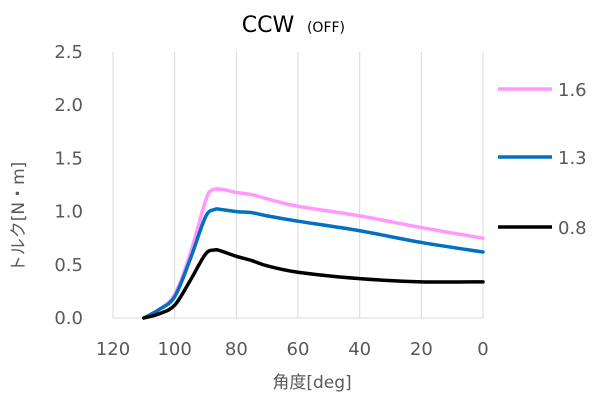 The image size is (594, 394). What do you see at coordinates (68, 185) in the screenshot?
I see `y-tick-labels: 0.0 0.5 1.0 1.5 2.0 2.5` at bounding box center [68, 185].